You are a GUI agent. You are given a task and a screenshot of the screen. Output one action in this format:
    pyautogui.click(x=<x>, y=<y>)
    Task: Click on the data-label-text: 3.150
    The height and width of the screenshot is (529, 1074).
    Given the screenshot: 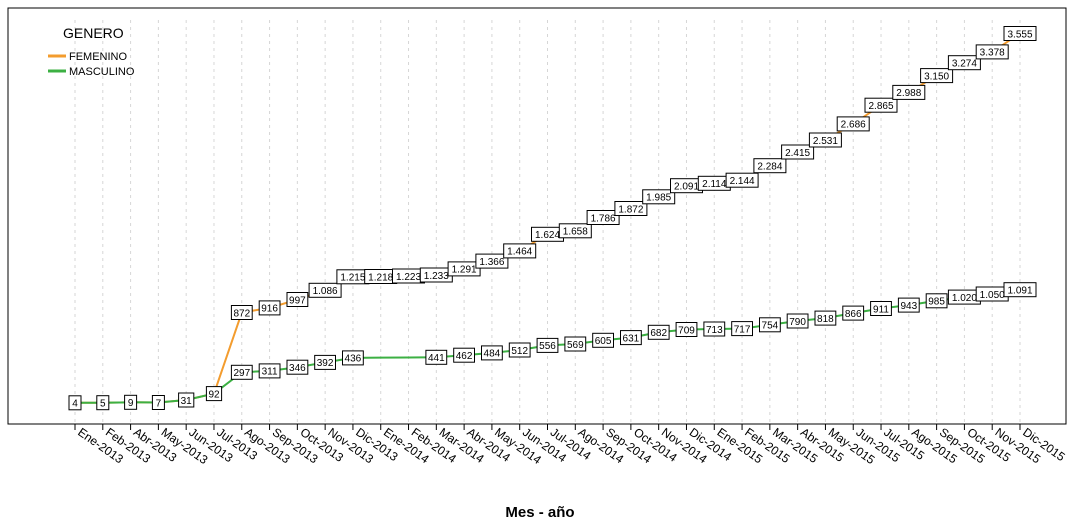 What is the action you would take?
    pyautogui.click(x=936, y=76)
    